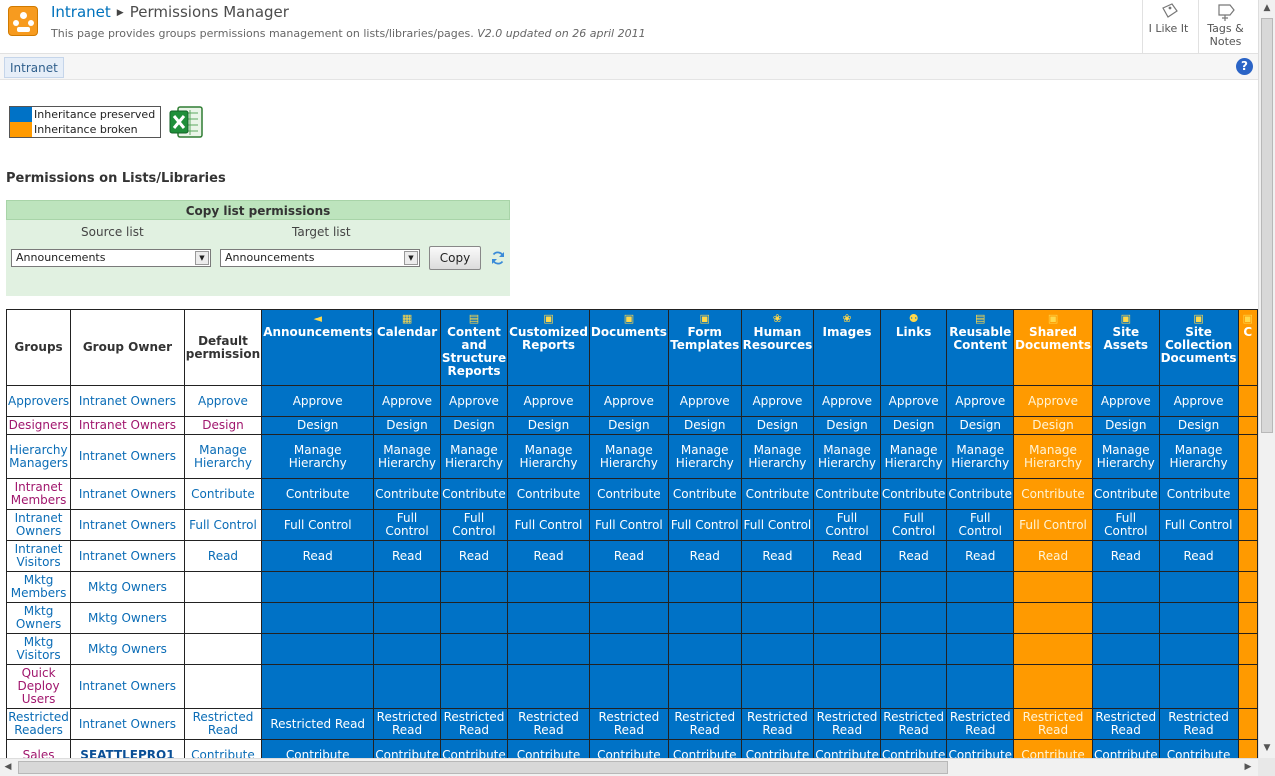 This screenshot has width=1275, height=776. What do you see at coordinates (474, 347) in the screenshot?
I see `list-column-header: ▤ Content and Structure Reports` at bounding box center [474, 347].